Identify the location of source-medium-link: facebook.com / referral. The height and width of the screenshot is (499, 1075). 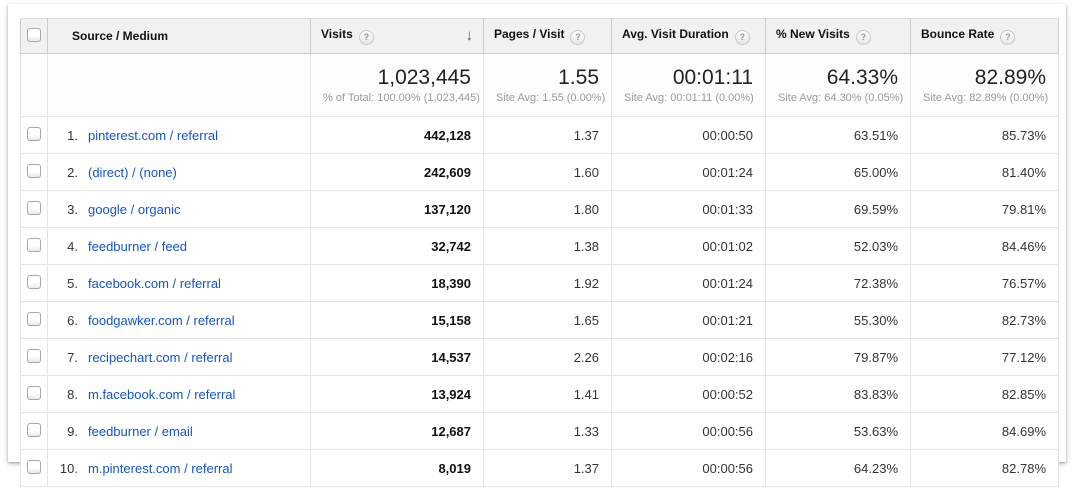
(154, 283).